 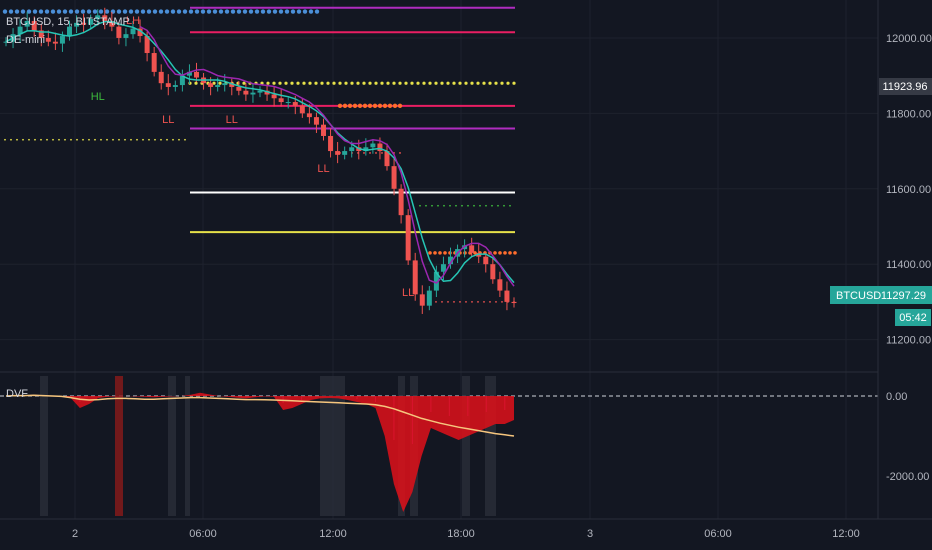 What do you see at coordinates (846, 534) in the screenshot?
I see `time-tick-label: 12:00` at bounding box center [846, 534].